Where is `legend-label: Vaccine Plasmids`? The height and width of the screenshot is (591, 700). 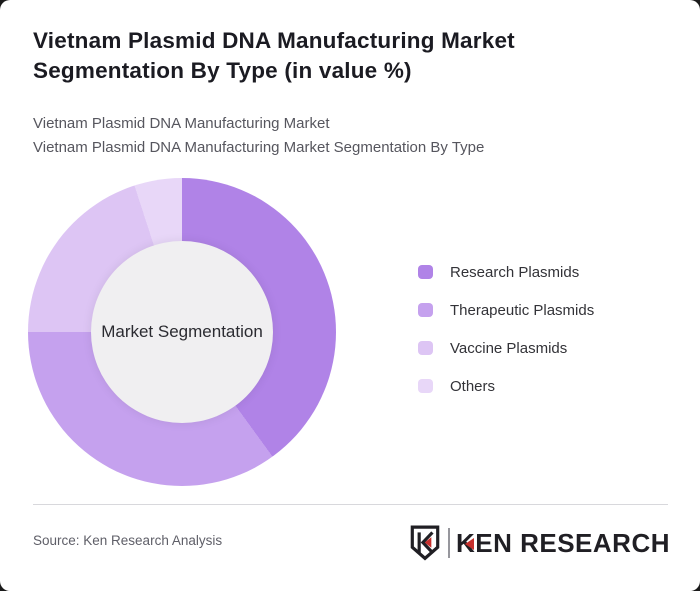
legend-label: Vaccine Plasmids is located at coordinates (509, 348).